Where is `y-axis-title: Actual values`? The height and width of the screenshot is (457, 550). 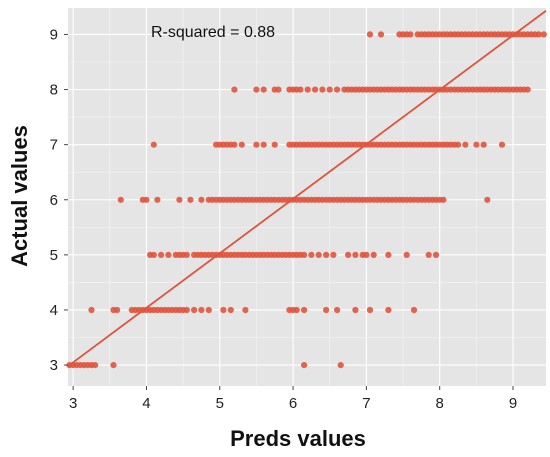 y-axis-title: Actual values is located at coordinates (19, 196).